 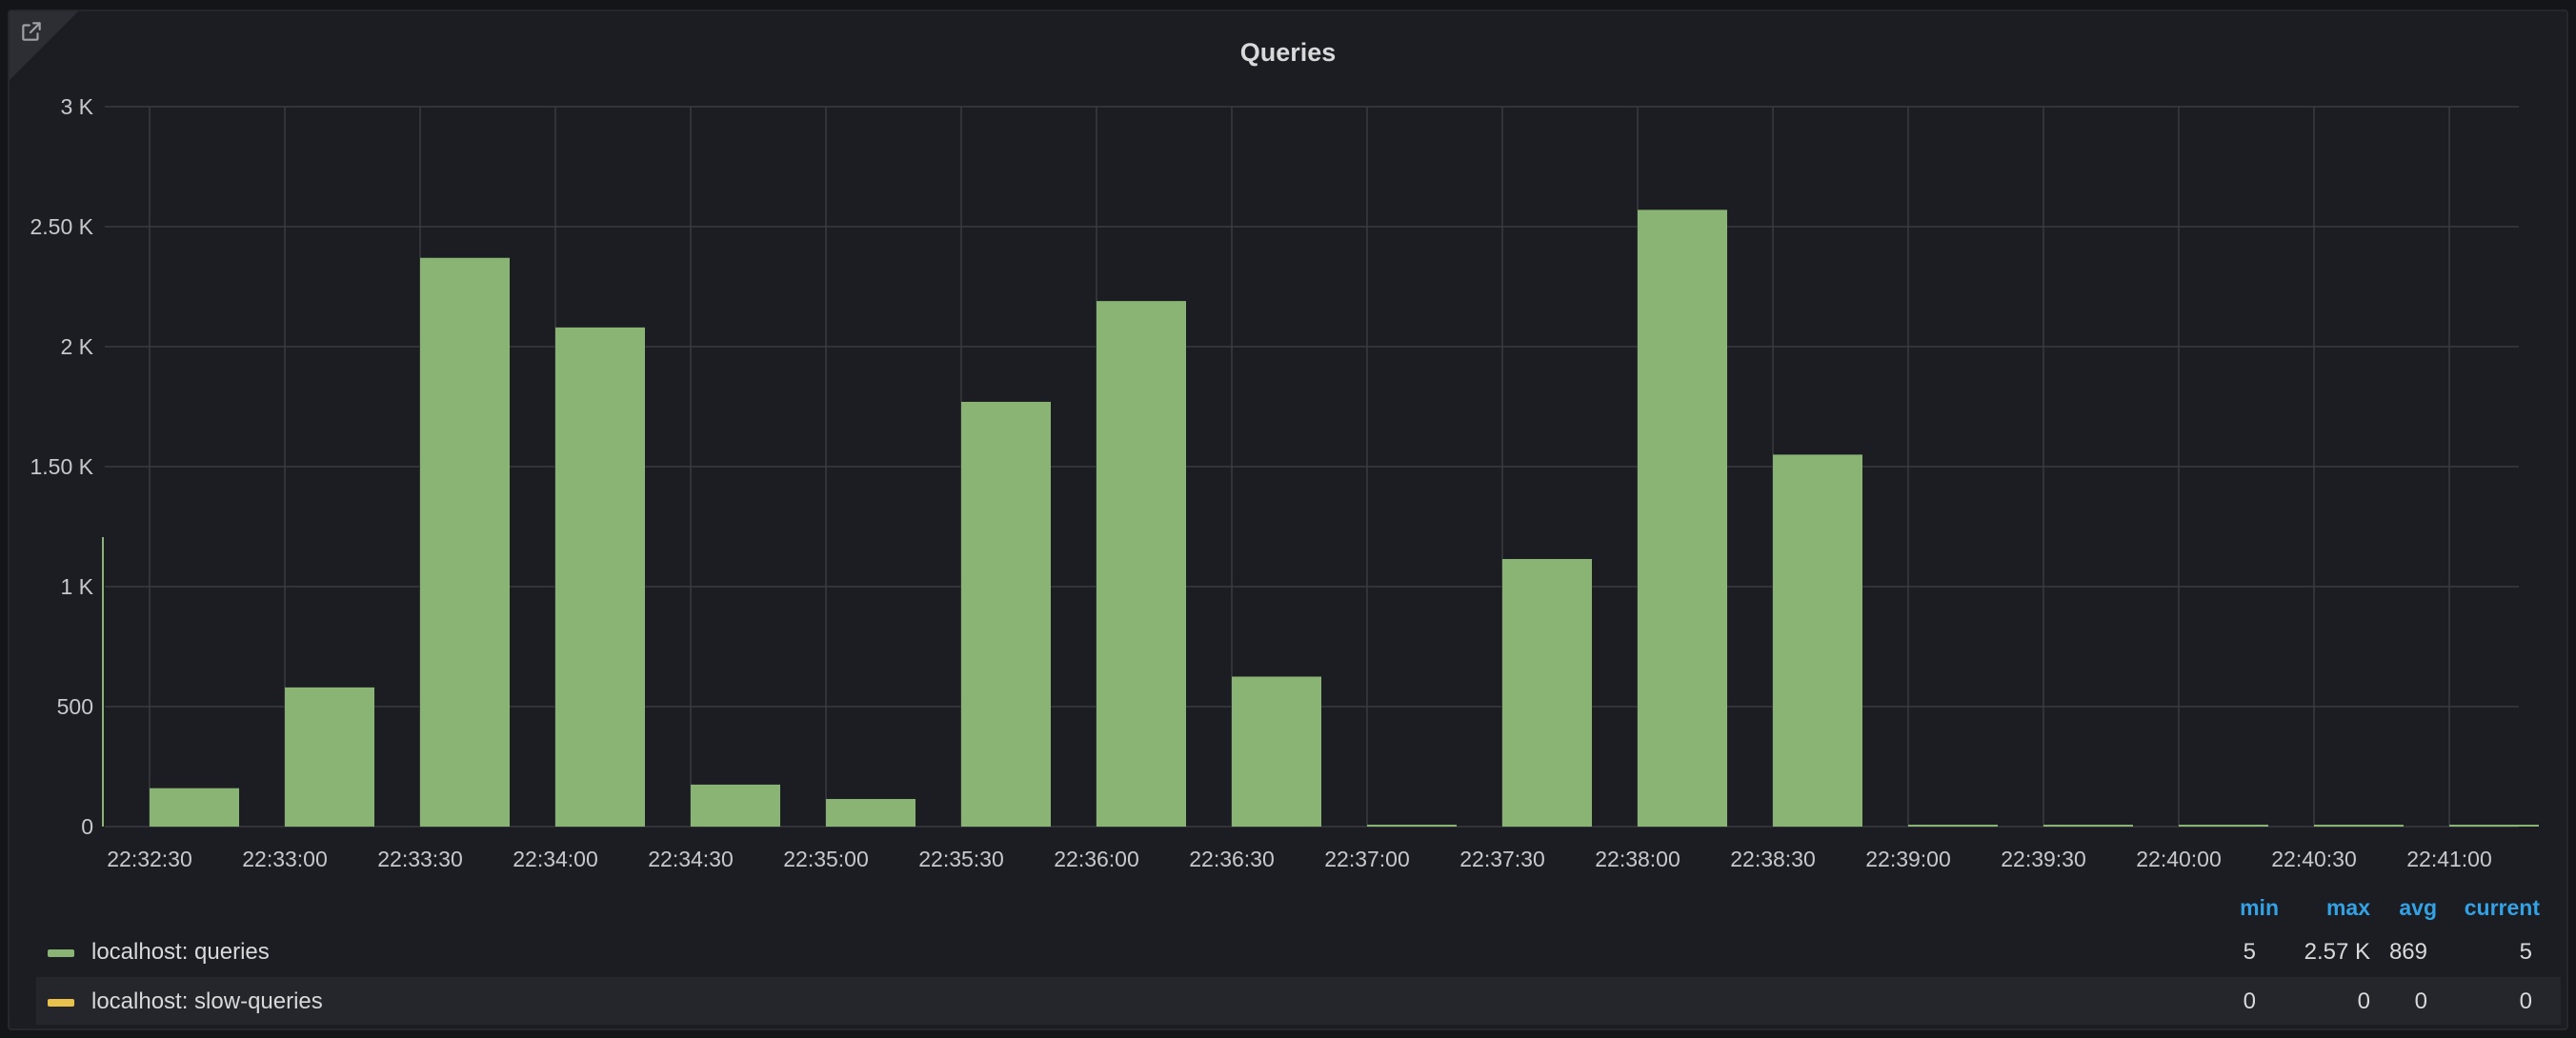 I want to click on x-tick-label: 22:36:30, so click(x=1232, y=859).